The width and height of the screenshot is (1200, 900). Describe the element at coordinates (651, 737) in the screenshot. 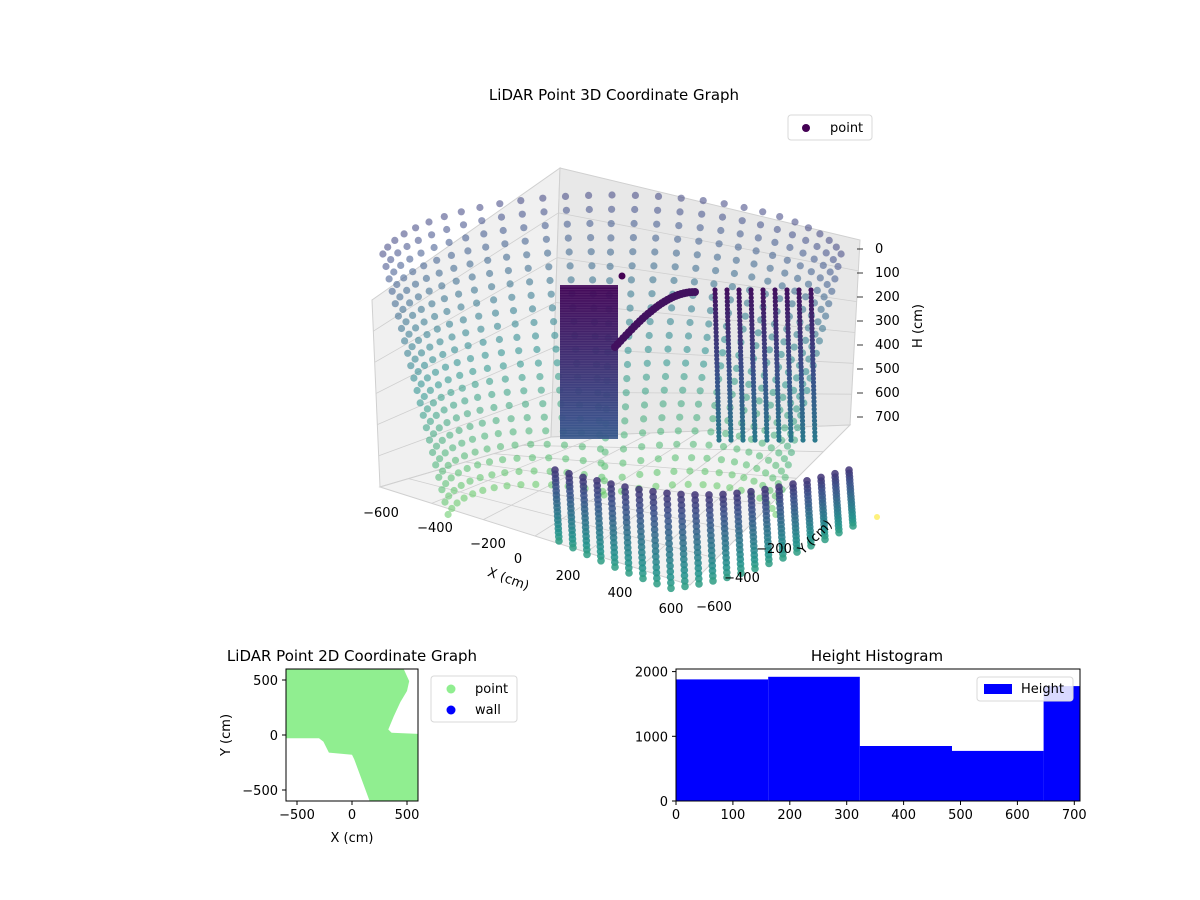

I see `y-tick-label-hist: 1000` at that location.